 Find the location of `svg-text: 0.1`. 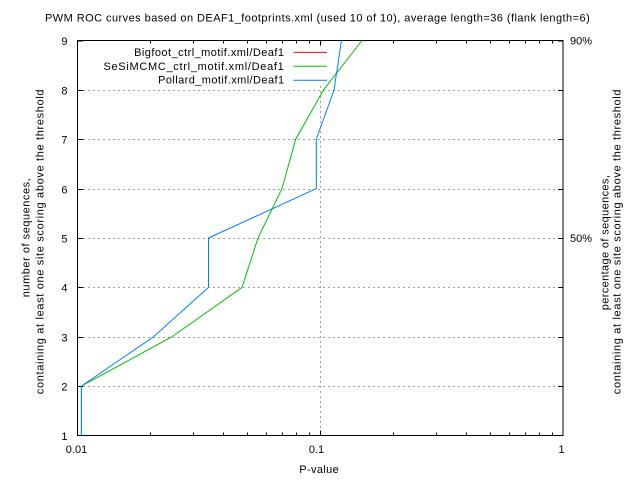

svg-text: 0.1 is located at coordinates (316, 450).